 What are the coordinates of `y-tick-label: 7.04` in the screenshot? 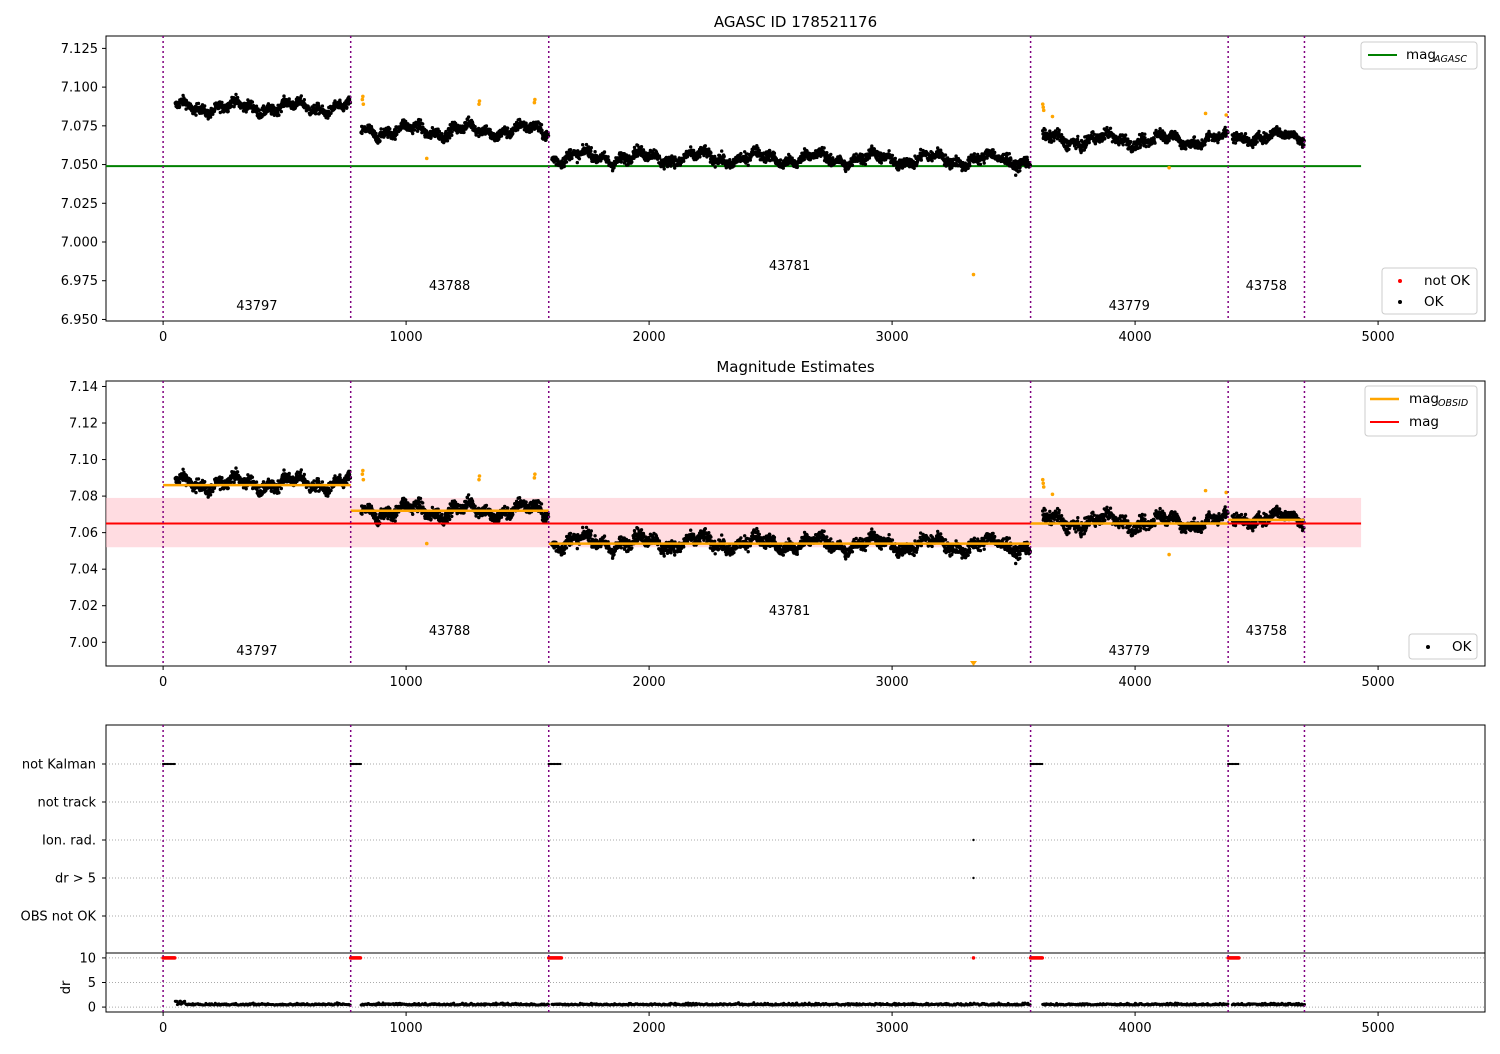 It's located at (83, 570).